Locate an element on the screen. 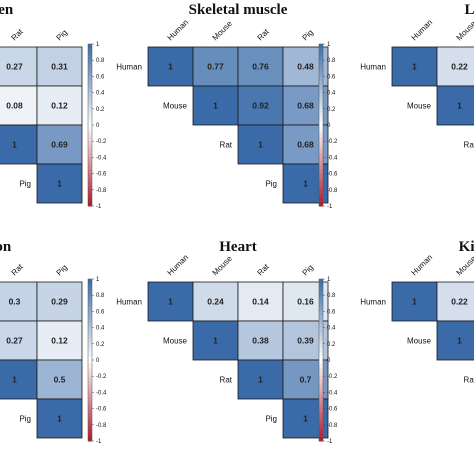  skeletal-muscle-cell-value: 0.77 is located at coordinates (215, 67).